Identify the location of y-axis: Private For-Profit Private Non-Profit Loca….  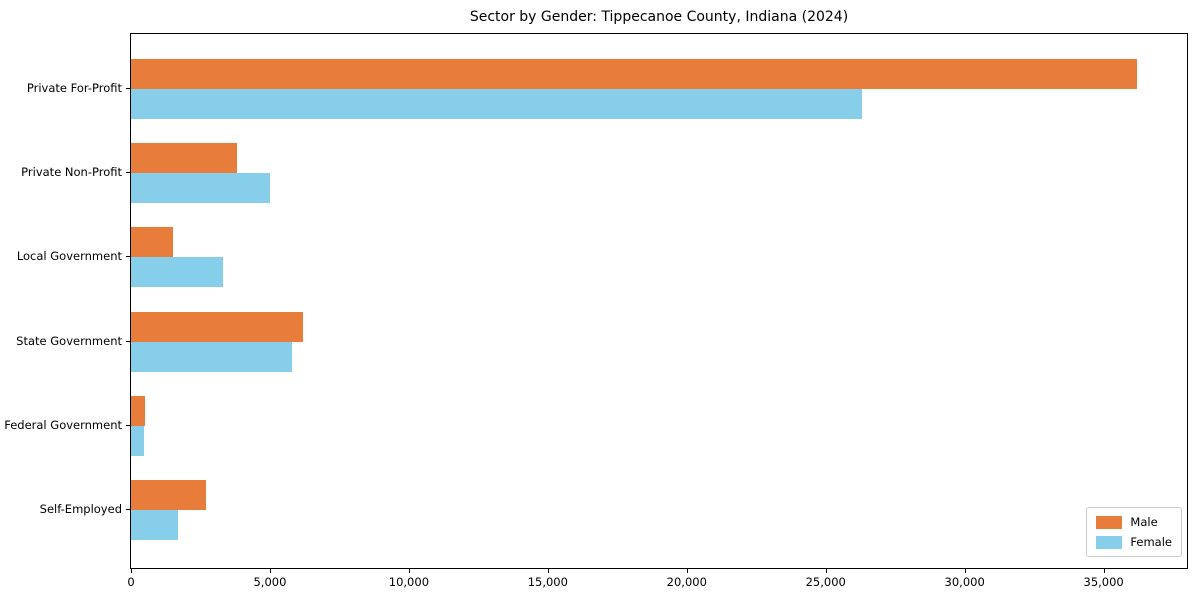
(61, 300).